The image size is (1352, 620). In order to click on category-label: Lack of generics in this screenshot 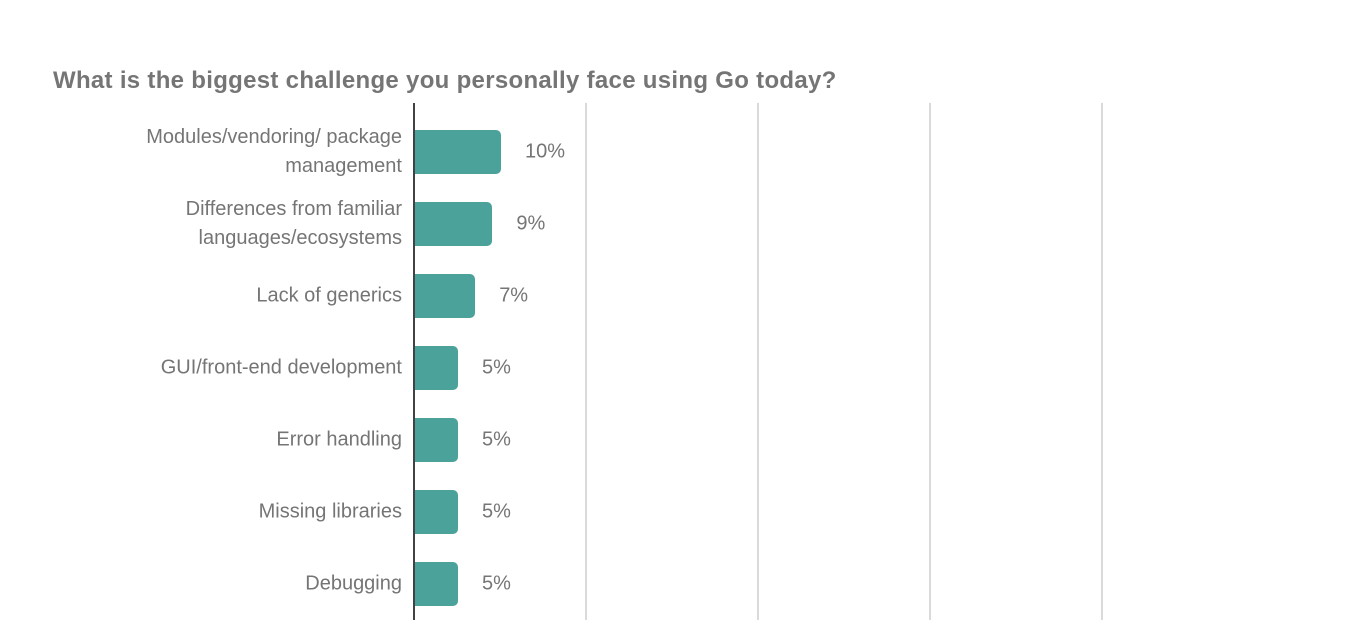, I will do `click(329, 295)`.